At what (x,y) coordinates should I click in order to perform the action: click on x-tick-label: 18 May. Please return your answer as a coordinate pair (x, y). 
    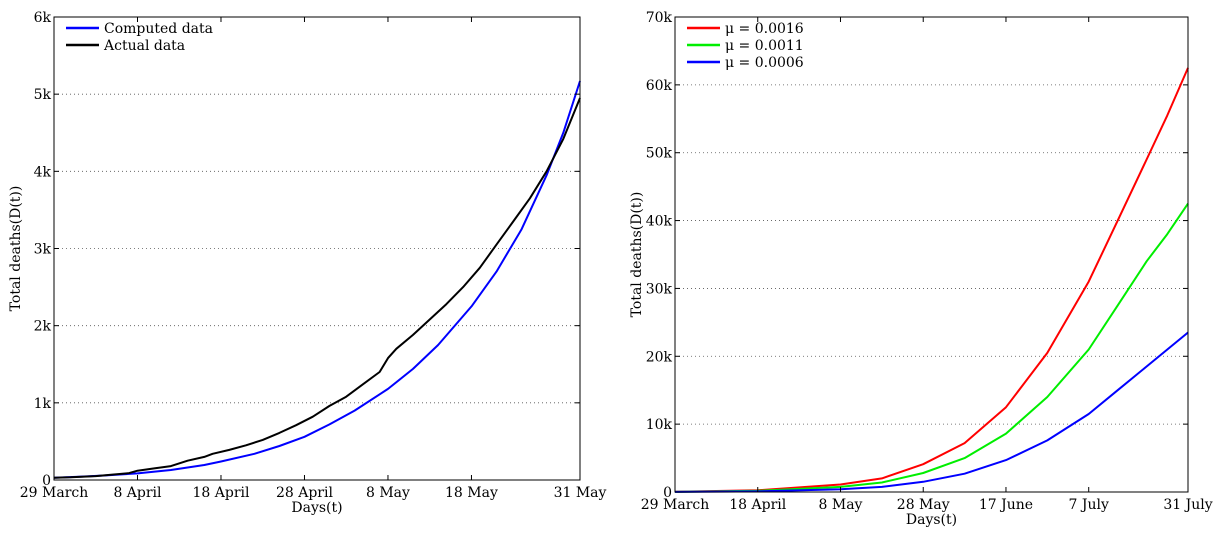
    Looking at the image, I should click on (471, 493).